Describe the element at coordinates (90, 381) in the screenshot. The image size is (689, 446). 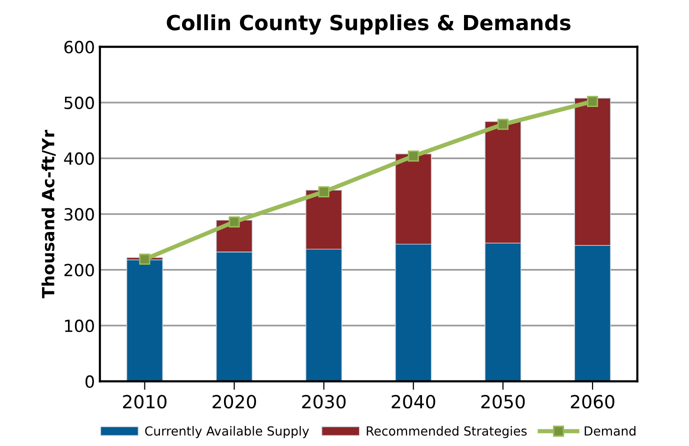
I see `y-tick-label: 0` at that location.